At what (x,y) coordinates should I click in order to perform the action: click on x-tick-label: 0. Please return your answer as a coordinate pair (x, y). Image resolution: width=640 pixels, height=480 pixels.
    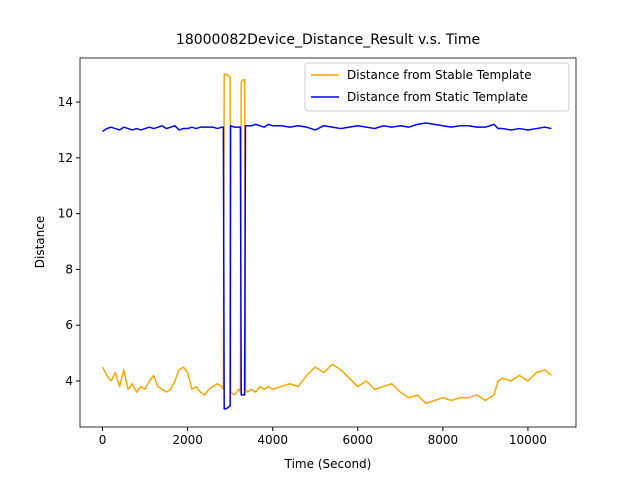
    Looking at the image, I should click on (103, 440).